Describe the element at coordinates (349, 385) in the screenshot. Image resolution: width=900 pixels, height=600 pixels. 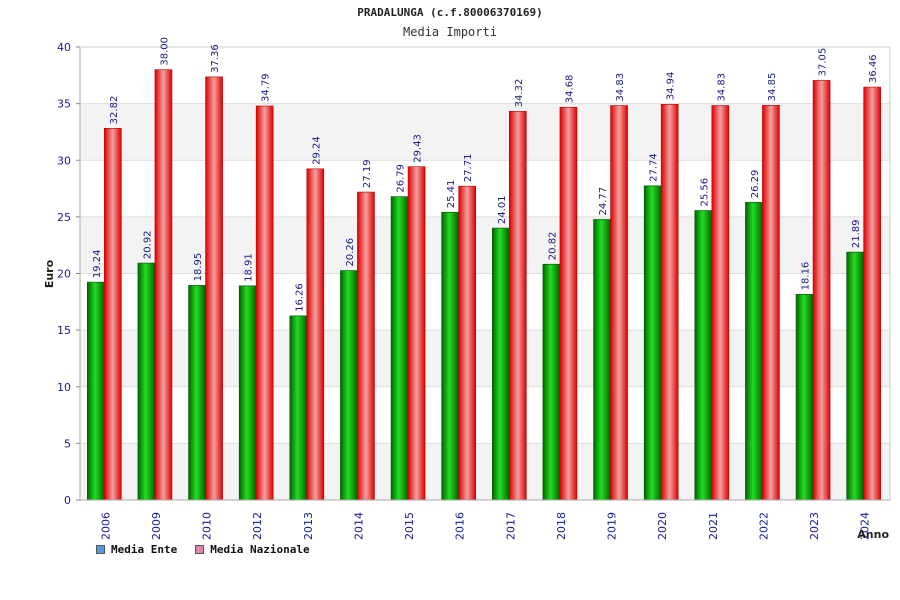
I see `bar-media-ente-2014` at that location.